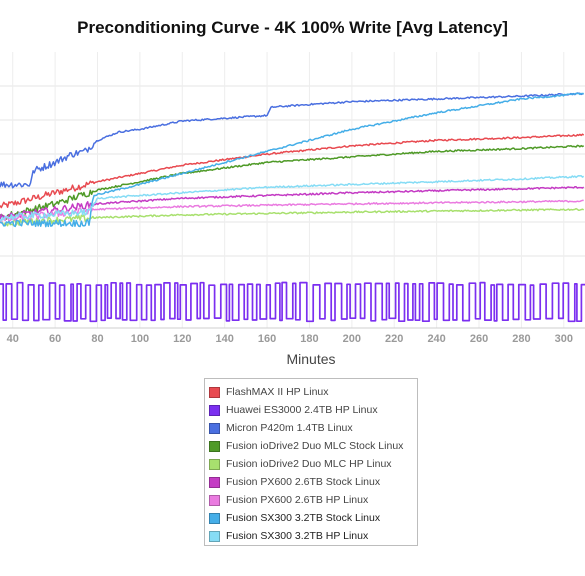 This screenshot has height=576, width=585. I want to click on x-tick-label: 120, so click(182, 339).